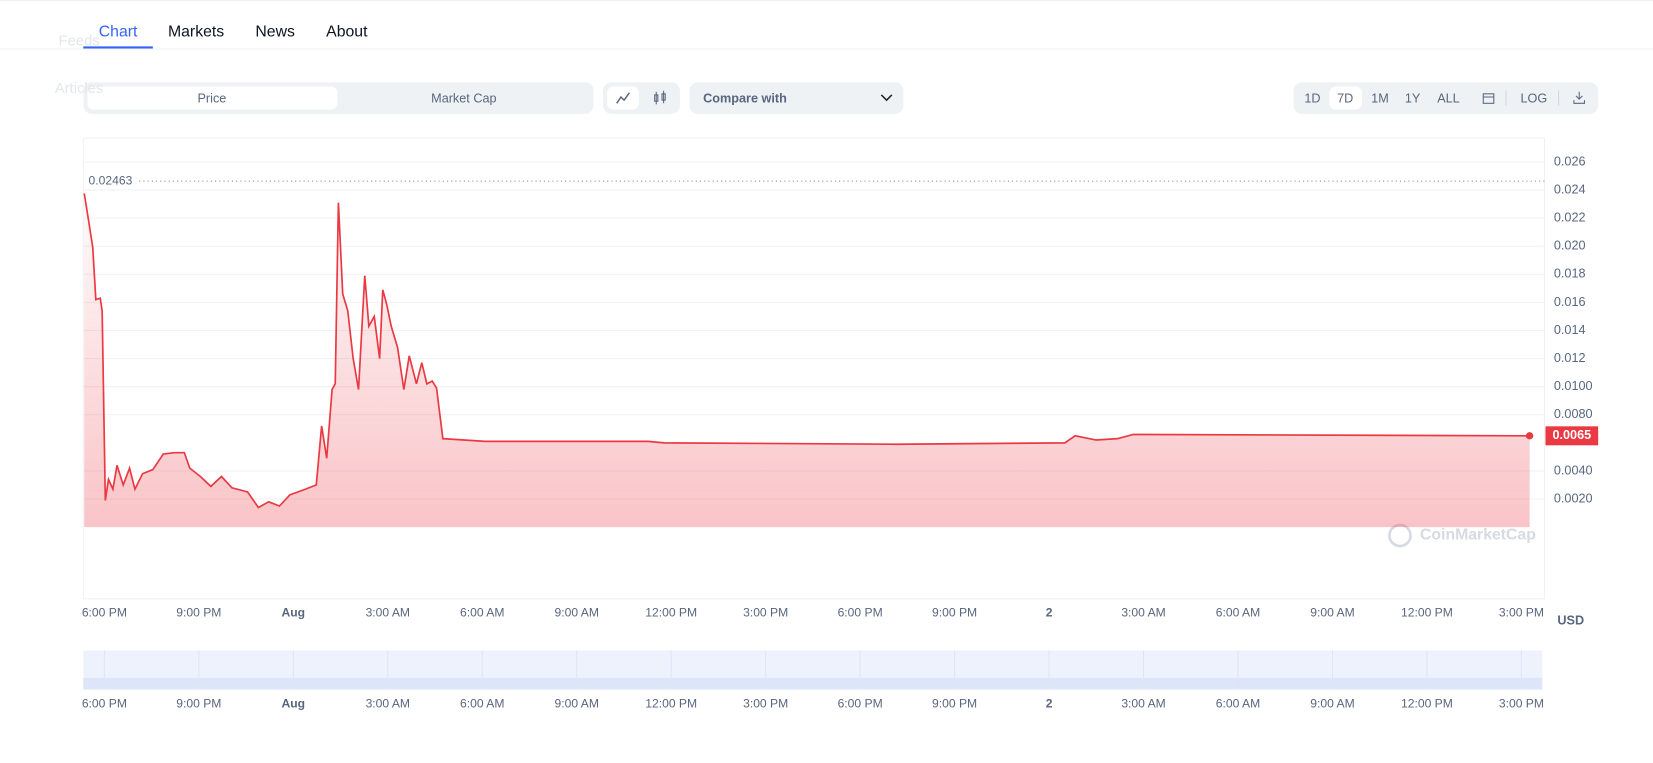 This screenshot has width=1653, height=763. Describe the element at coordinates (79, 40) in the screenshot. I see `sidebar-link: Feeds` at that location.